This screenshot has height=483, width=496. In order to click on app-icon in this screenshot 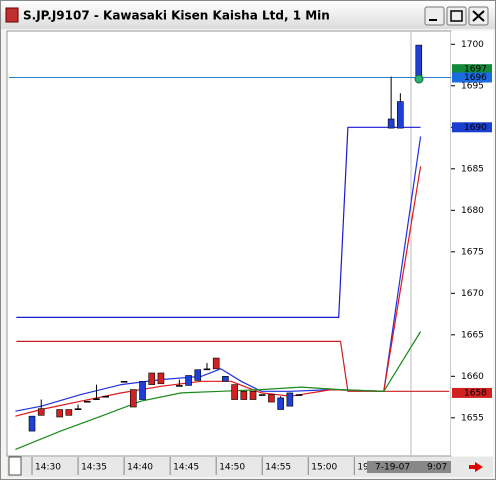, I will do `click(12, 15)`.